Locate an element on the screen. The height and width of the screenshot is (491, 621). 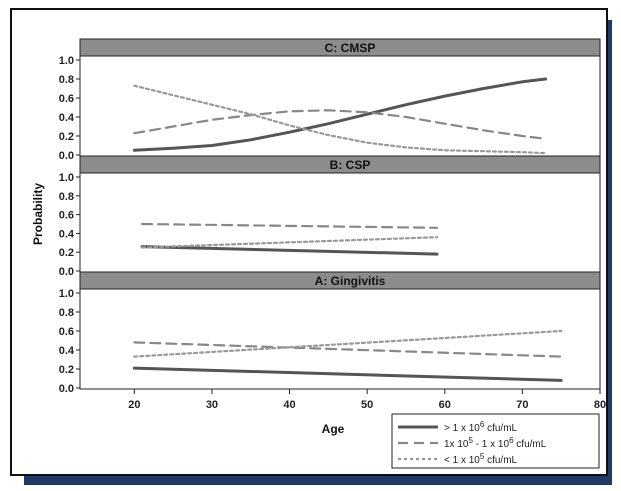
x-tick-label: 40 is located at coordinates (289, 405).